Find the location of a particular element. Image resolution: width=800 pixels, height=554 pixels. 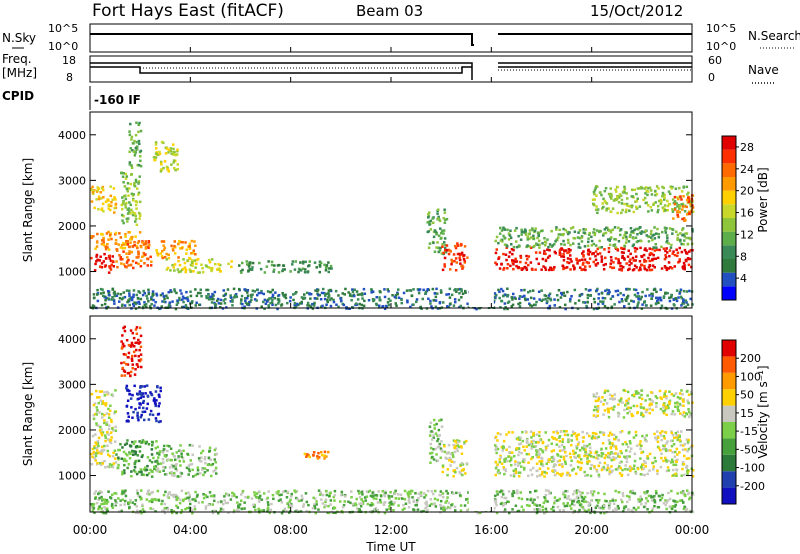

power-ytick-label: 1000 is located at coordinates (72, 272).